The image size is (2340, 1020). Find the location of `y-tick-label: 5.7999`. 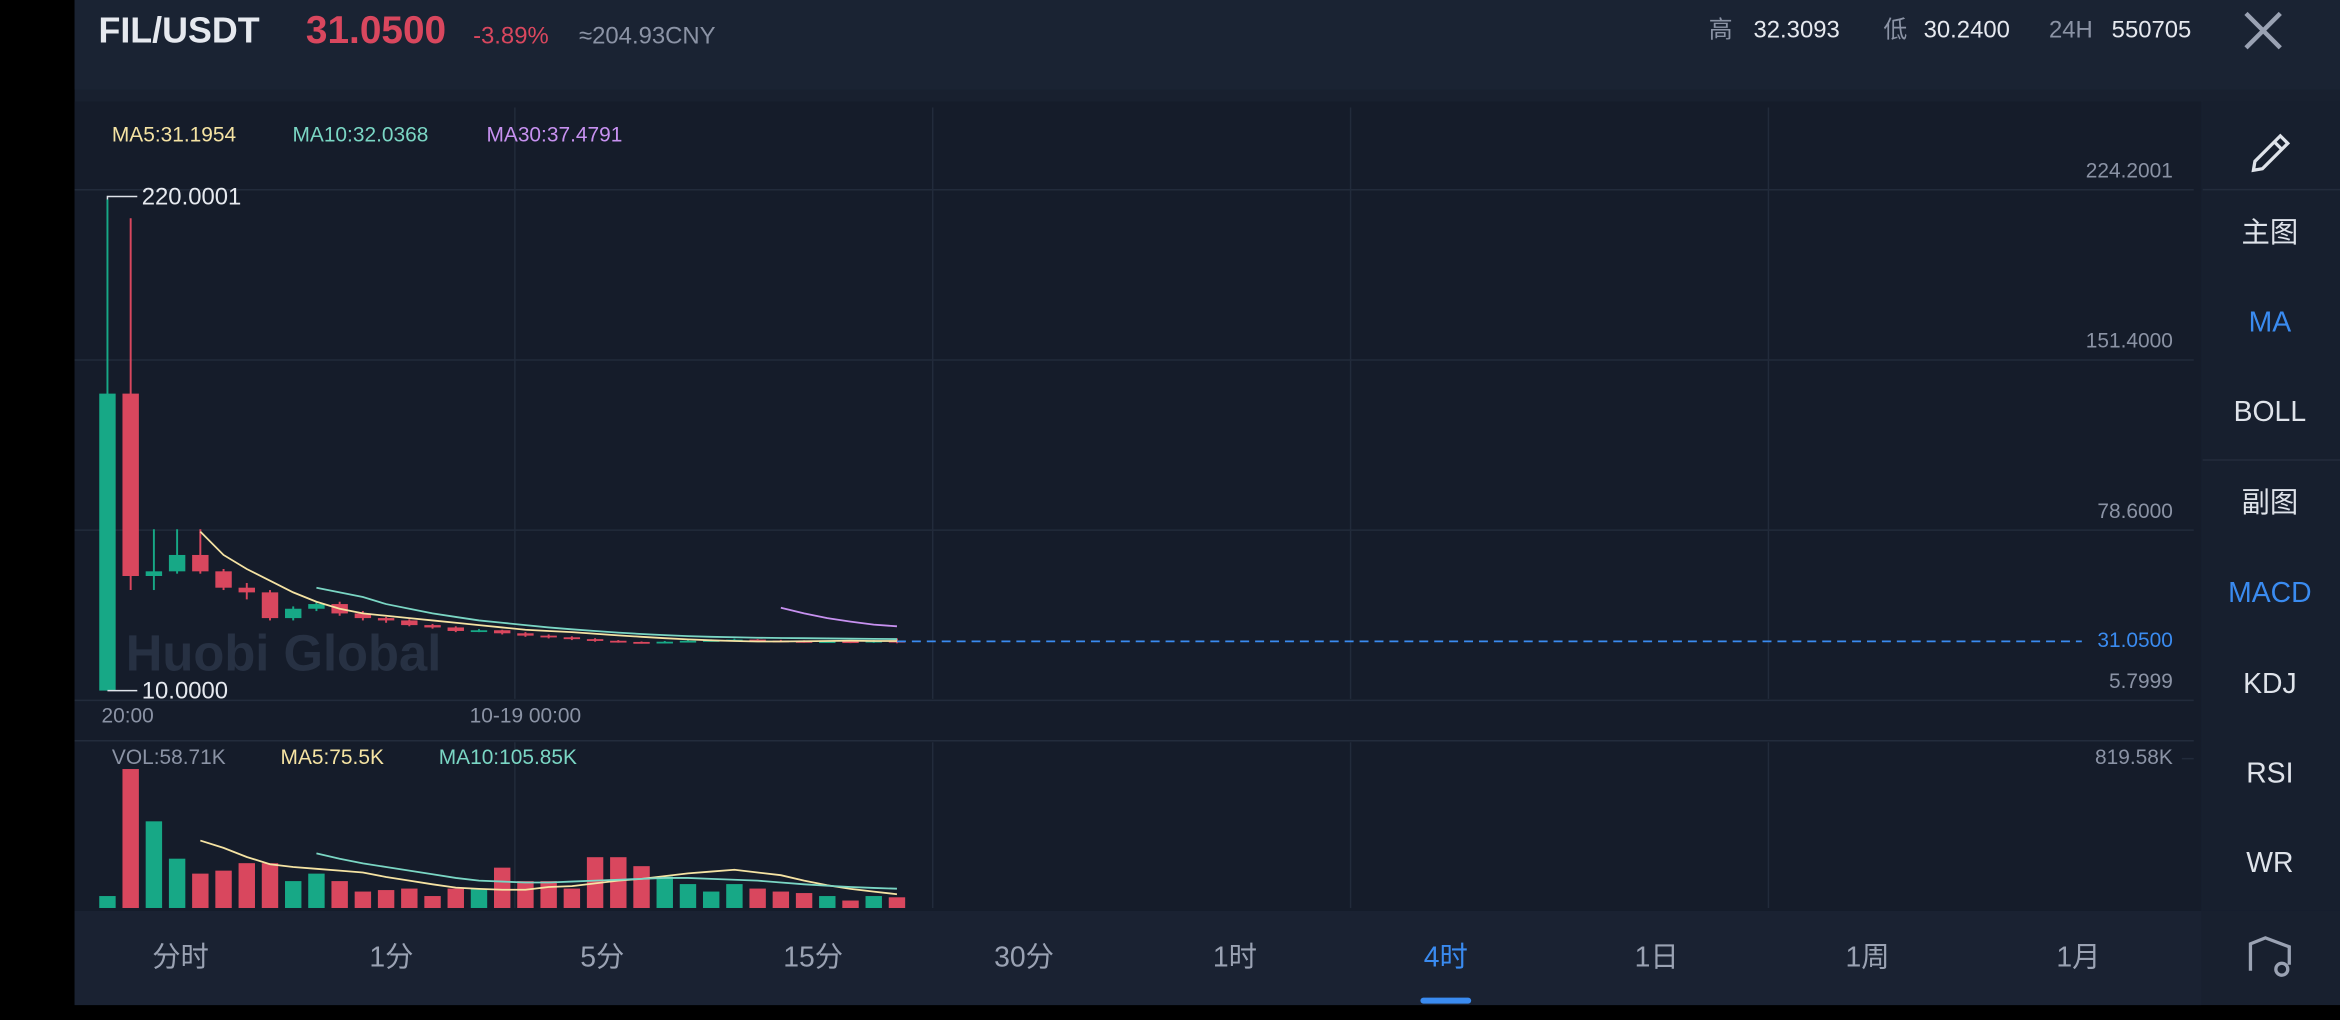

y-tick-label: 5.7999 is located at coordinates (2141, 681).